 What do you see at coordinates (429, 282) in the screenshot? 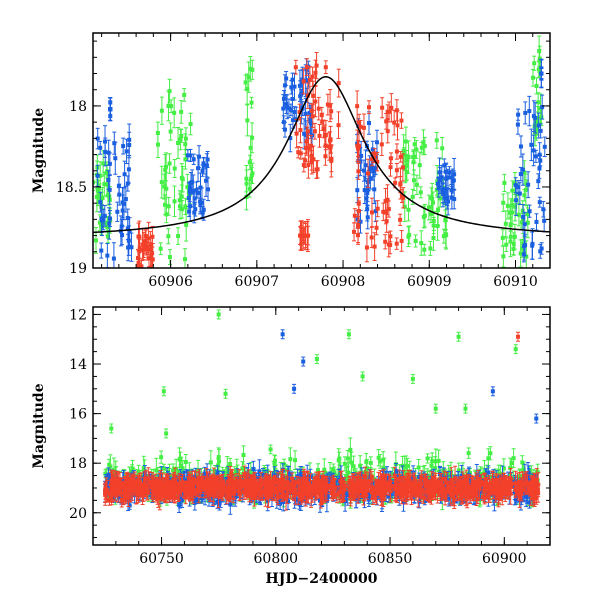
I see `x-tick-label: 60909` at bounding box center [429, 282].